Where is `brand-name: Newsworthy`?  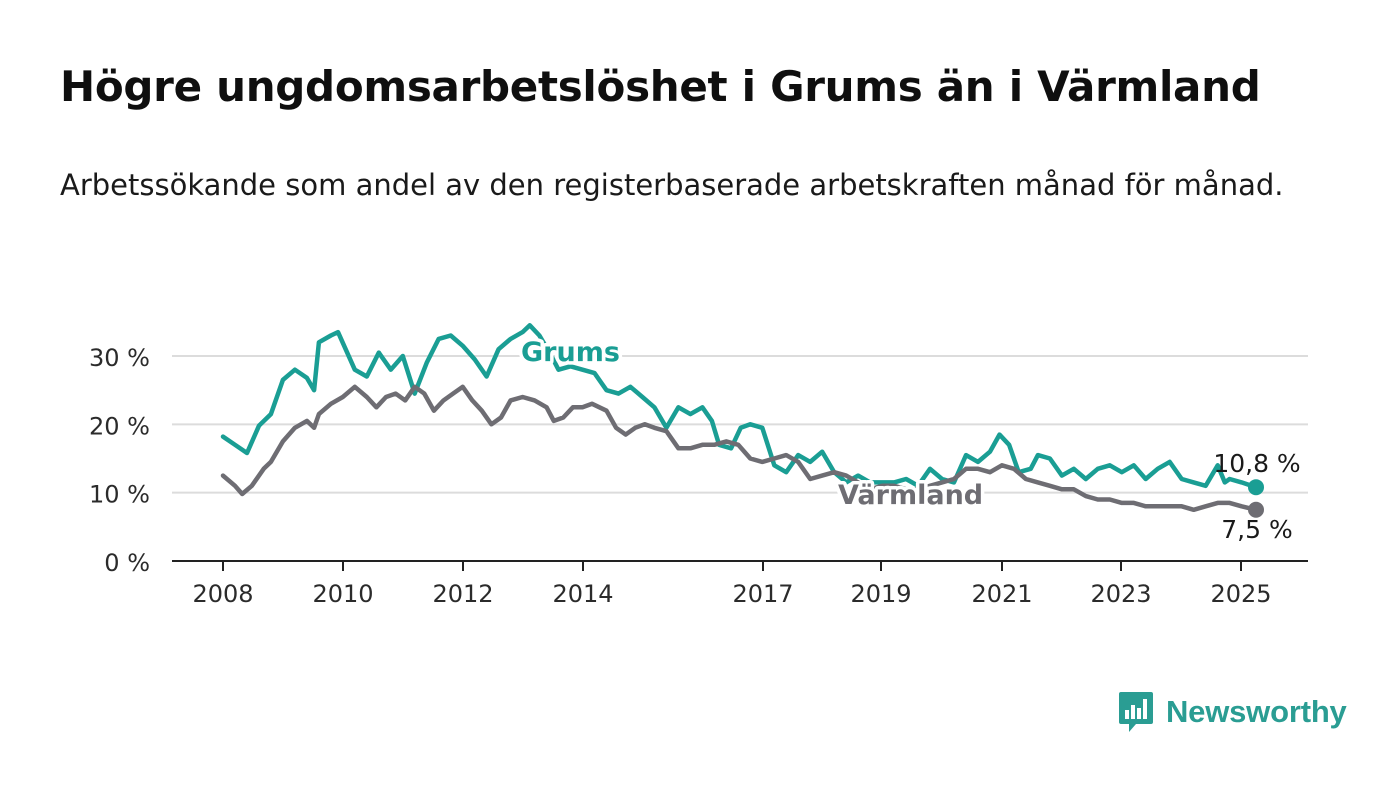 brand-name: Newsworthy is located at coordinates (1256, 711).